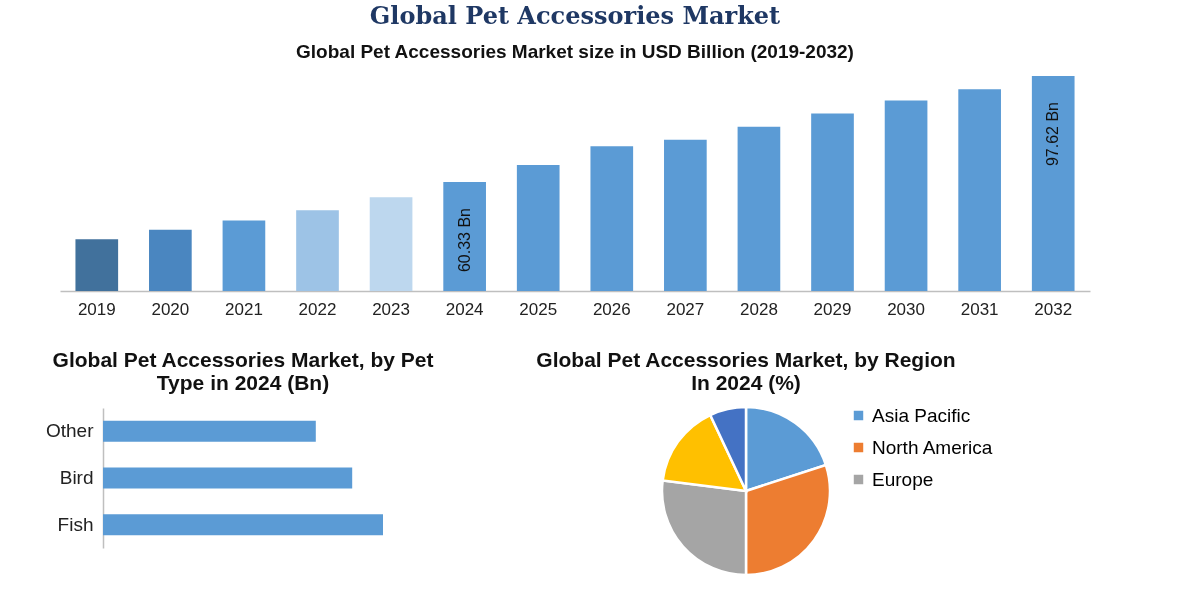 This screenshot has height=600, width=1200. Describe the element at coordinates (903, 479) in the screenshot. I see `legend-label: Europe` at that location.